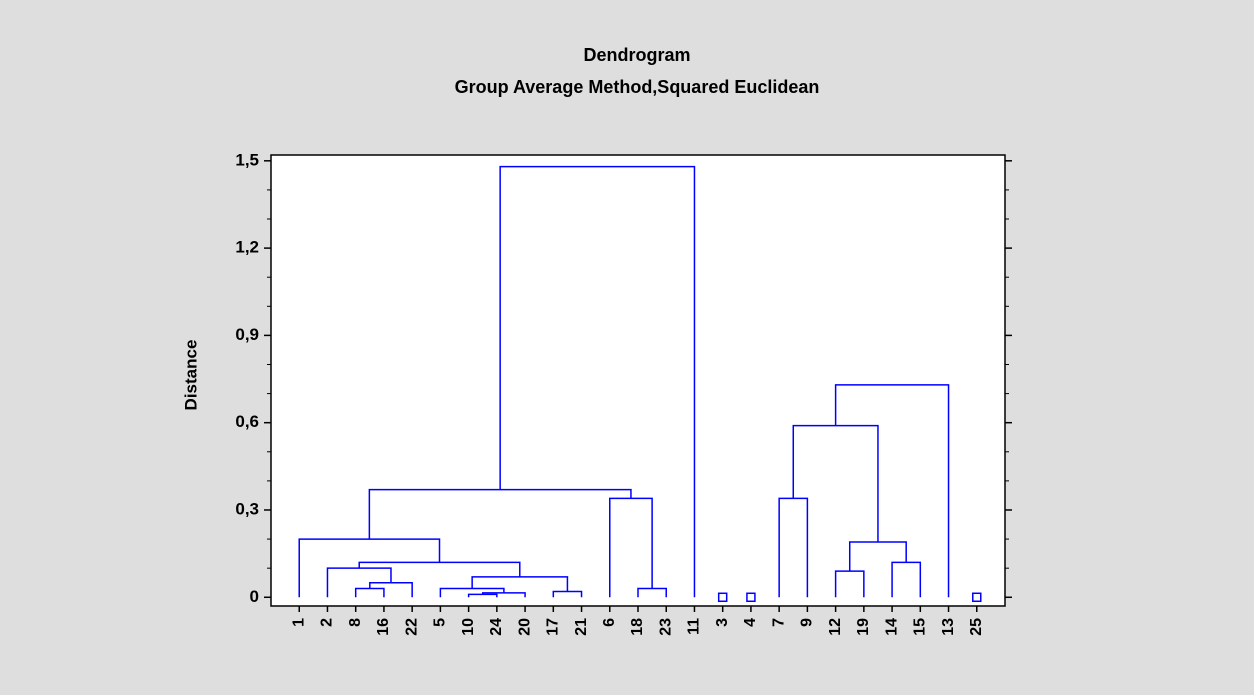 Image resolution: width=1254 pixels, height=695 pixels. Describe the element at coordinates (636, 55) in the screenshot. I see `chart-title: Dendrogram` at that location.